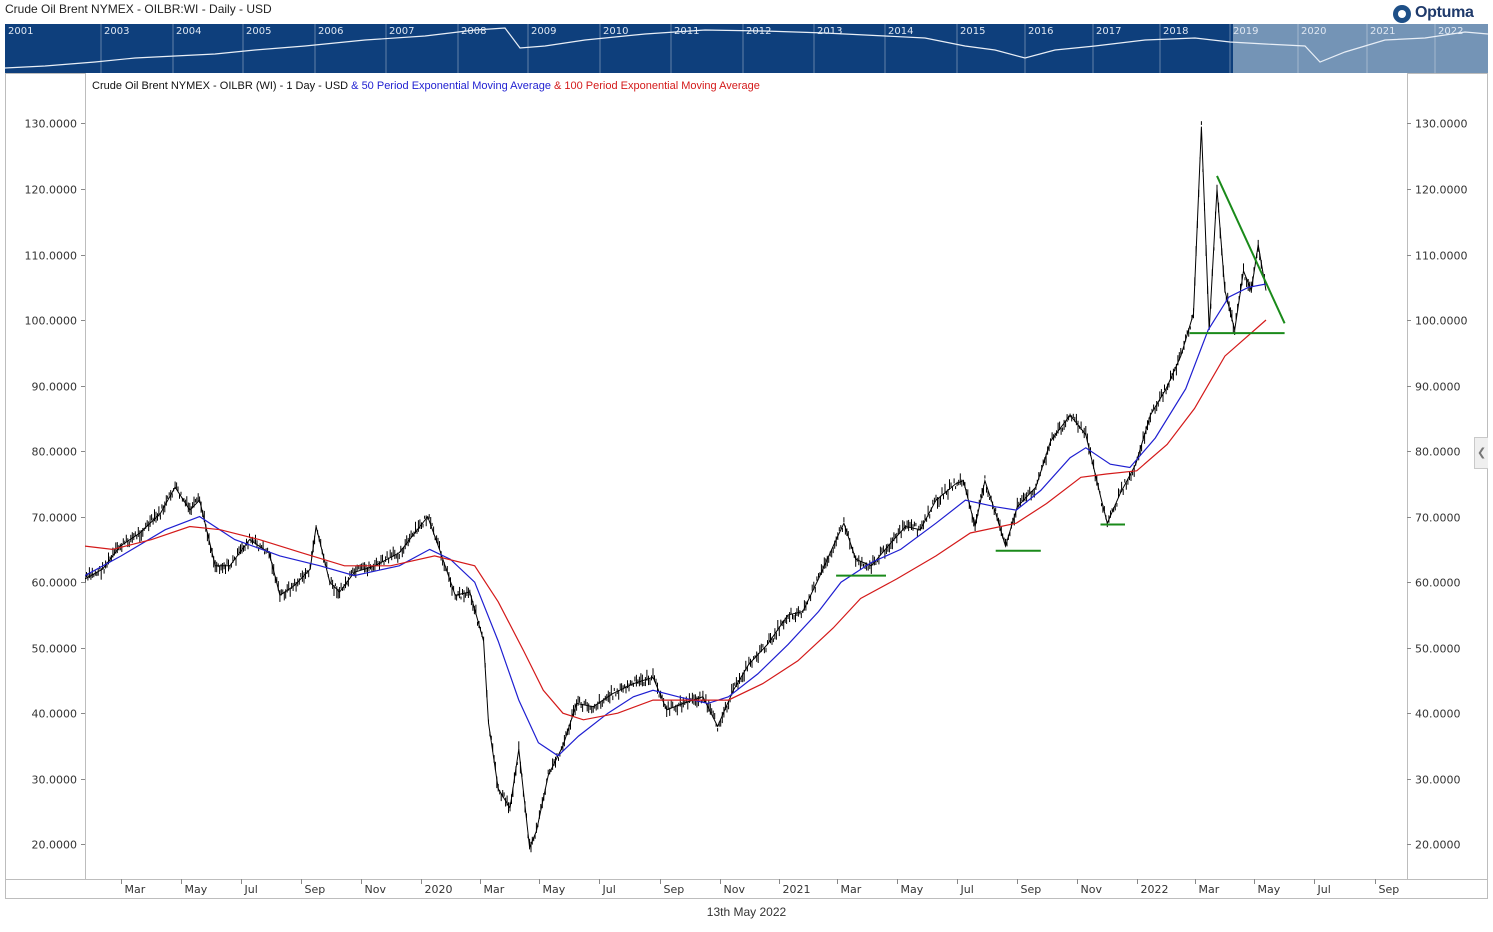 This screenshot has height=932, width=1493. I want to click on overview-year-label: 2015, so click(972, 31).